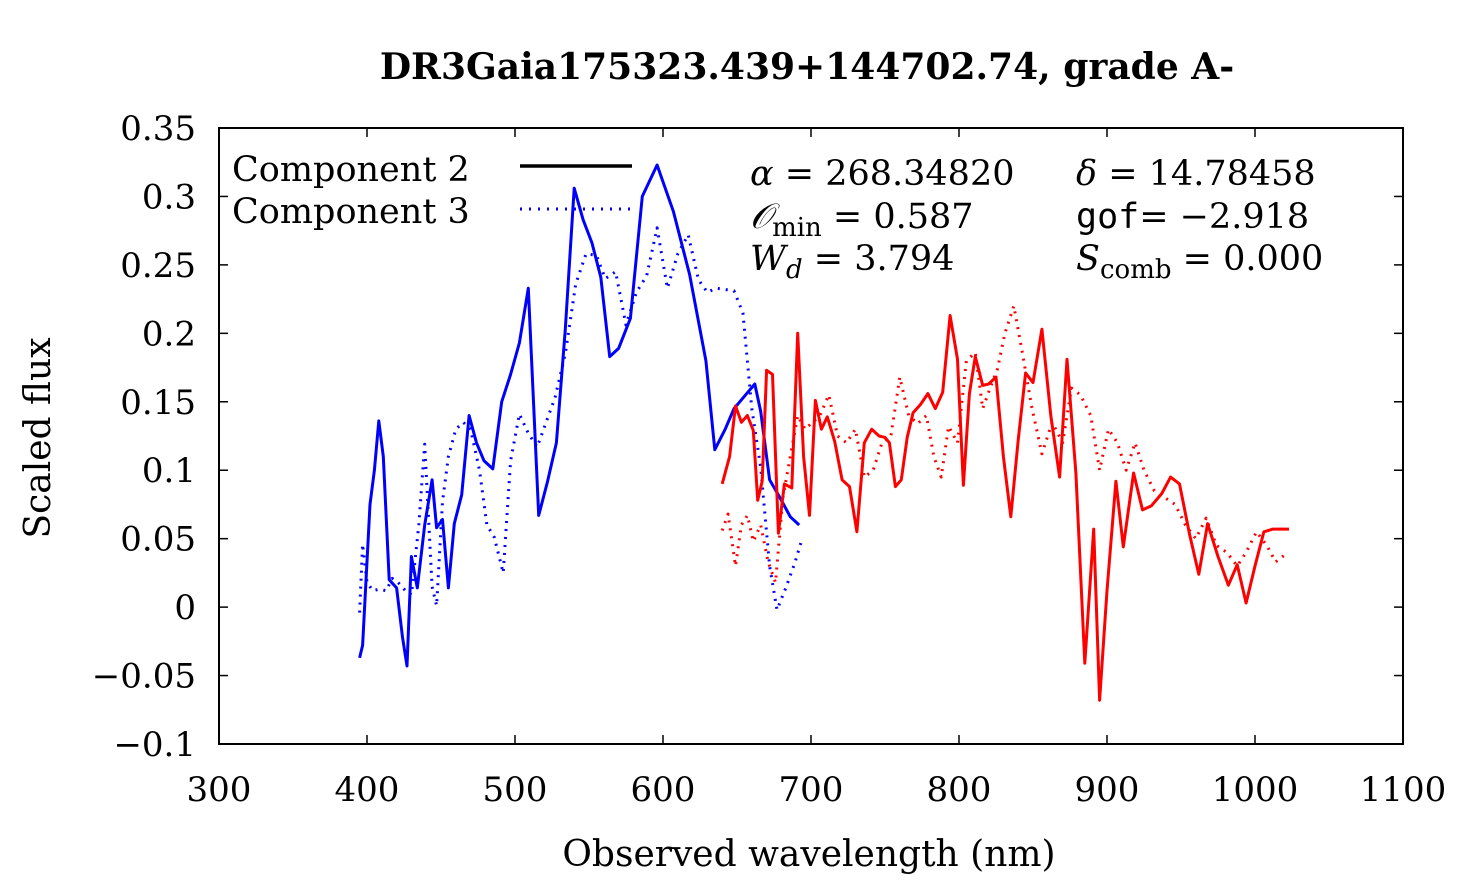  What do you see at coordinates (1199, 262) in the screenshot?
I see `annotation-scomb: Scomb = 0.000` at bounding box center [1199, 262].